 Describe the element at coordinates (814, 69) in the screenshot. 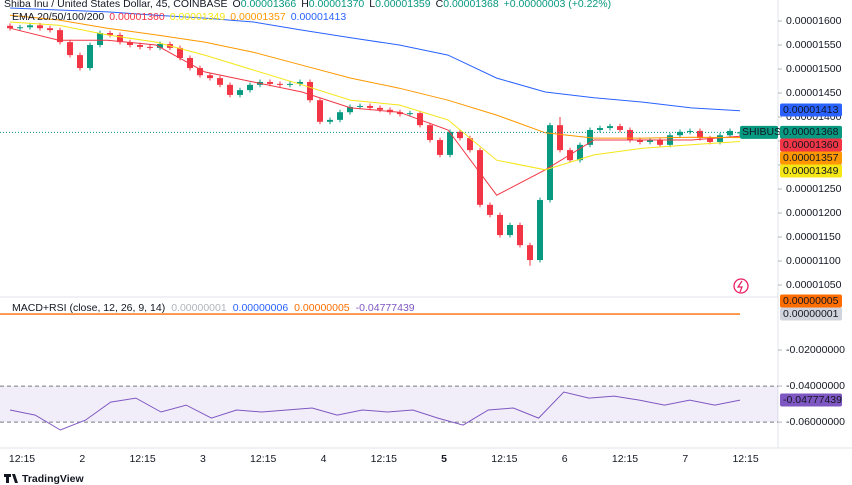

I see `y-tick-label: 0.00001500` at that location.